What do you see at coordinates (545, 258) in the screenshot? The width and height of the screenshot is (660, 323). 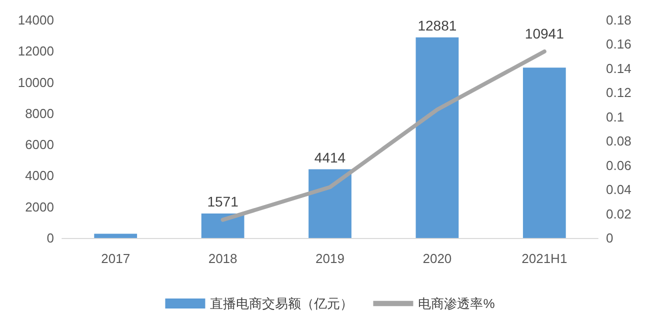 I see `x-tick-label: 2021H1` at bounding box center [545, 258].